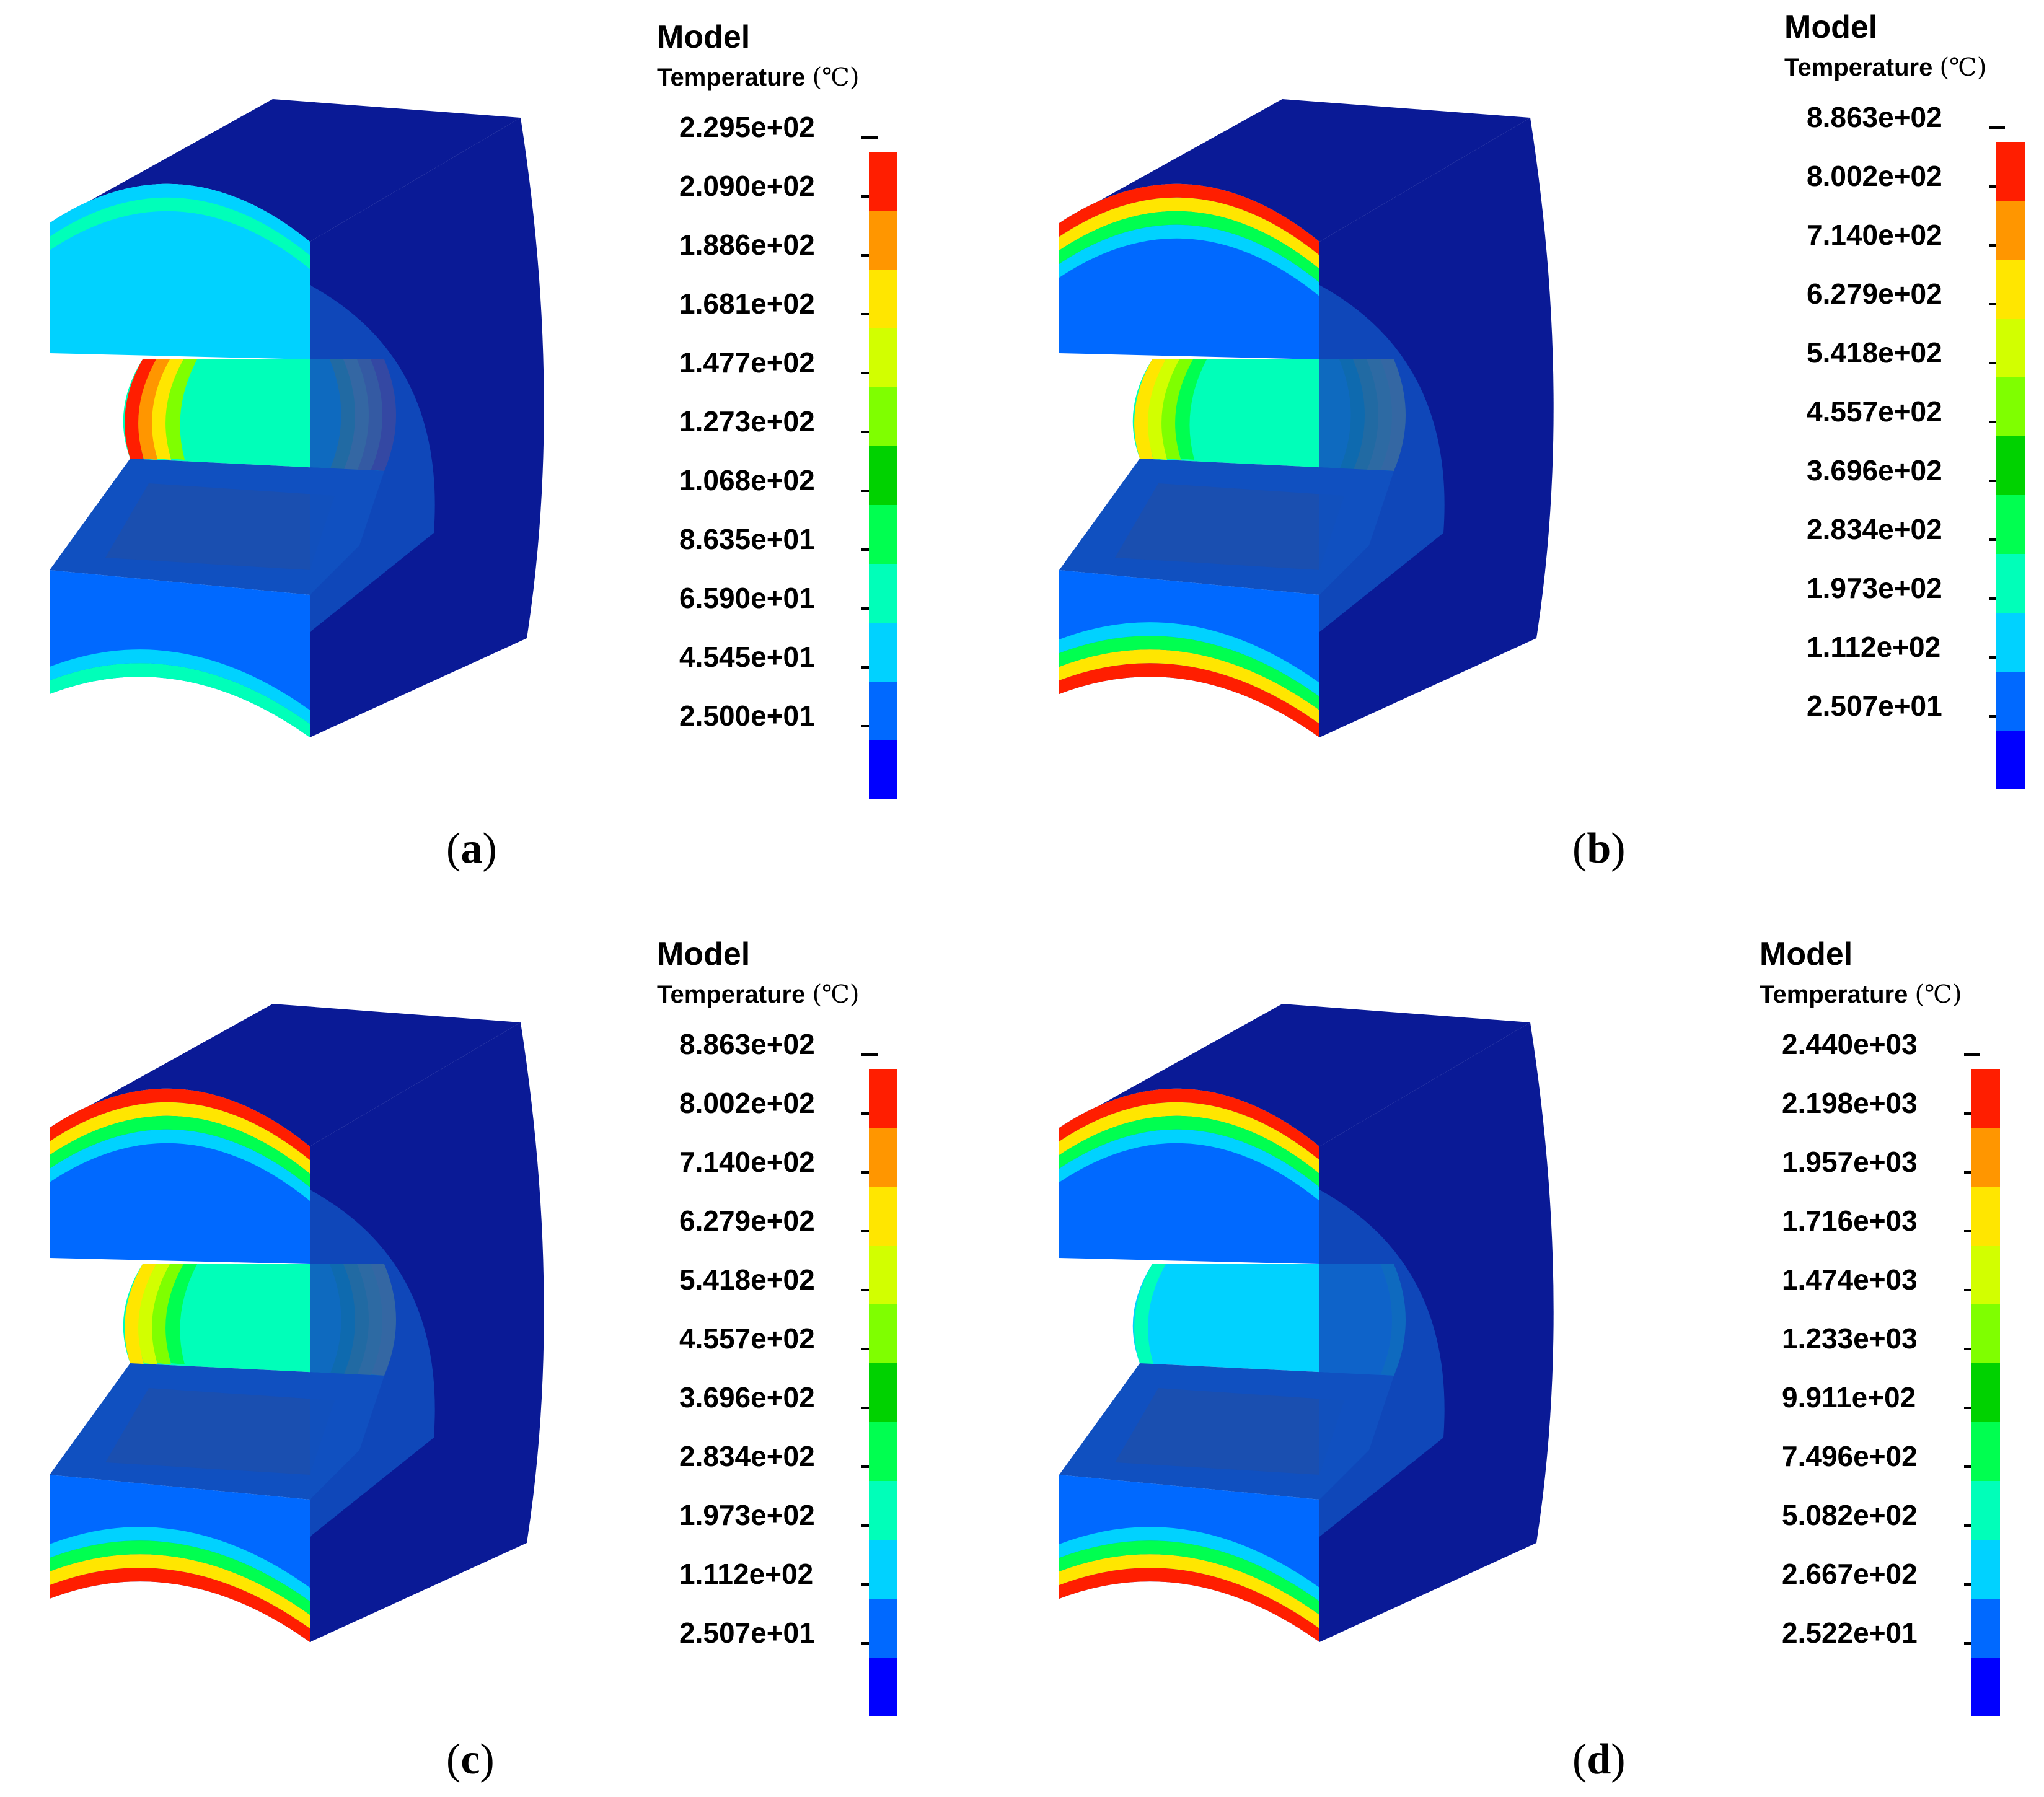  Describe the element at coordinates (297, 1323) in the screenshot. I see `temperature-contour-model-c` at that location.